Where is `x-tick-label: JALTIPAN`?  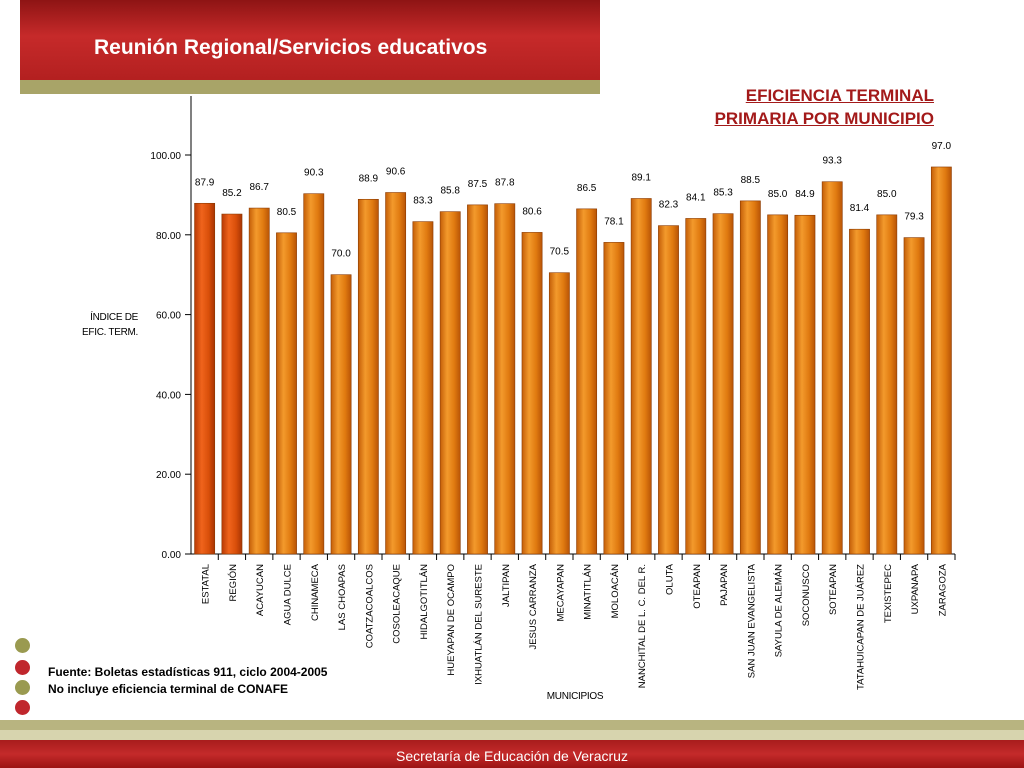 x-tick-label: JALTIPAN is located at coordinates (506, 585).